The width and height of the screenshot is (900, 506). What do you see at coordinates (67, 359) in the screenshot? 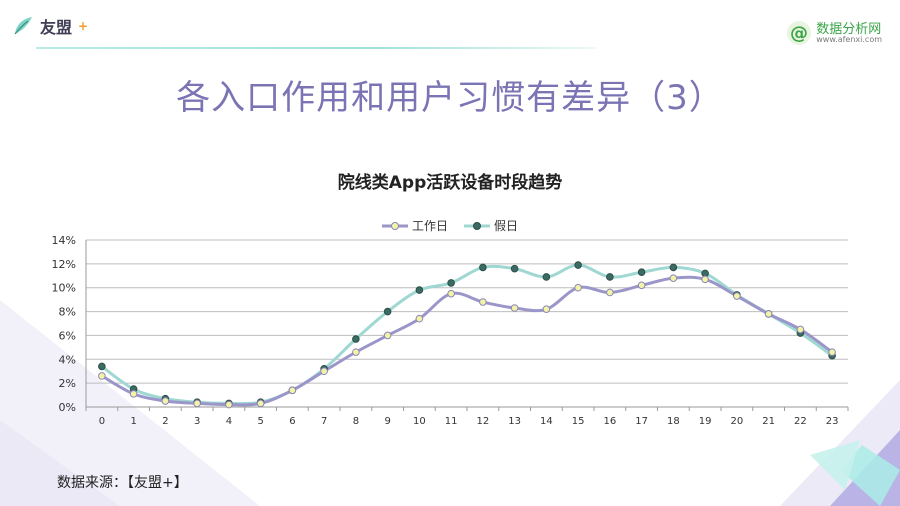
I see `y-tick-label: 4%` at bounding box center [67, 359].